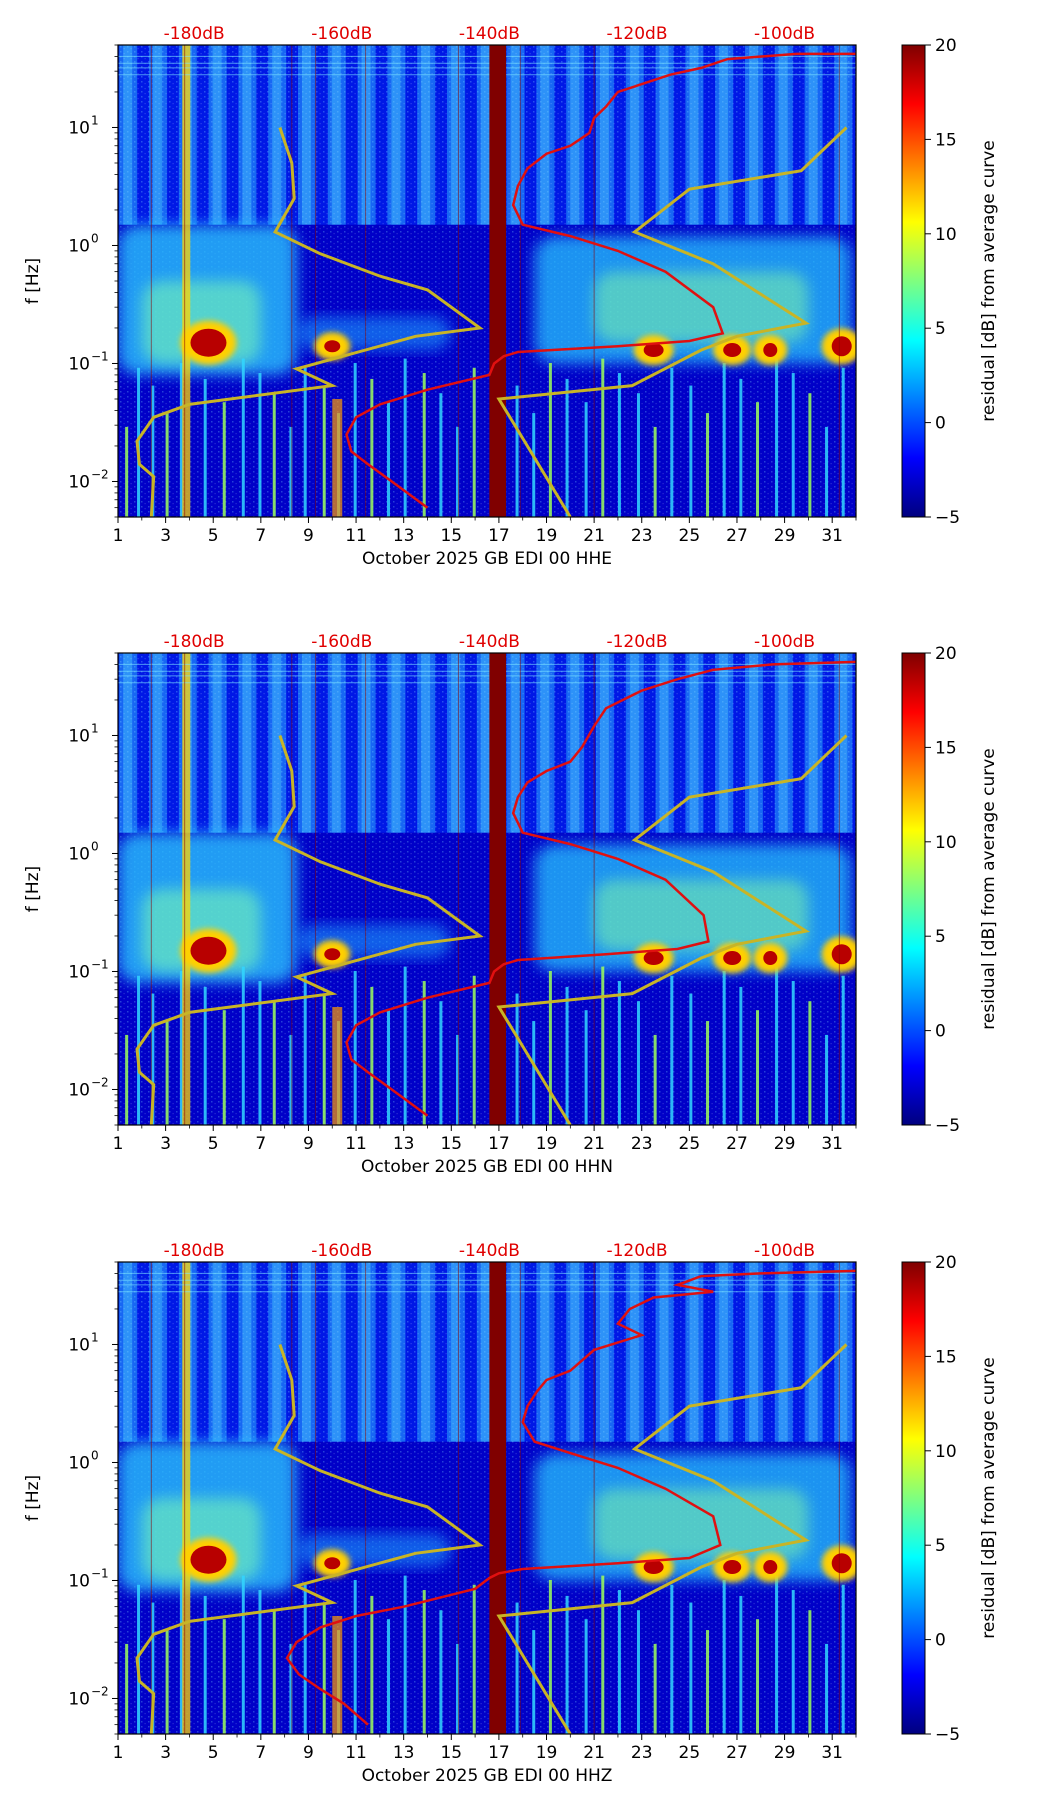  Describe the element at coordinates (784, 34) in the screenshot. I see `db-scale-label: -100dB` at that location.